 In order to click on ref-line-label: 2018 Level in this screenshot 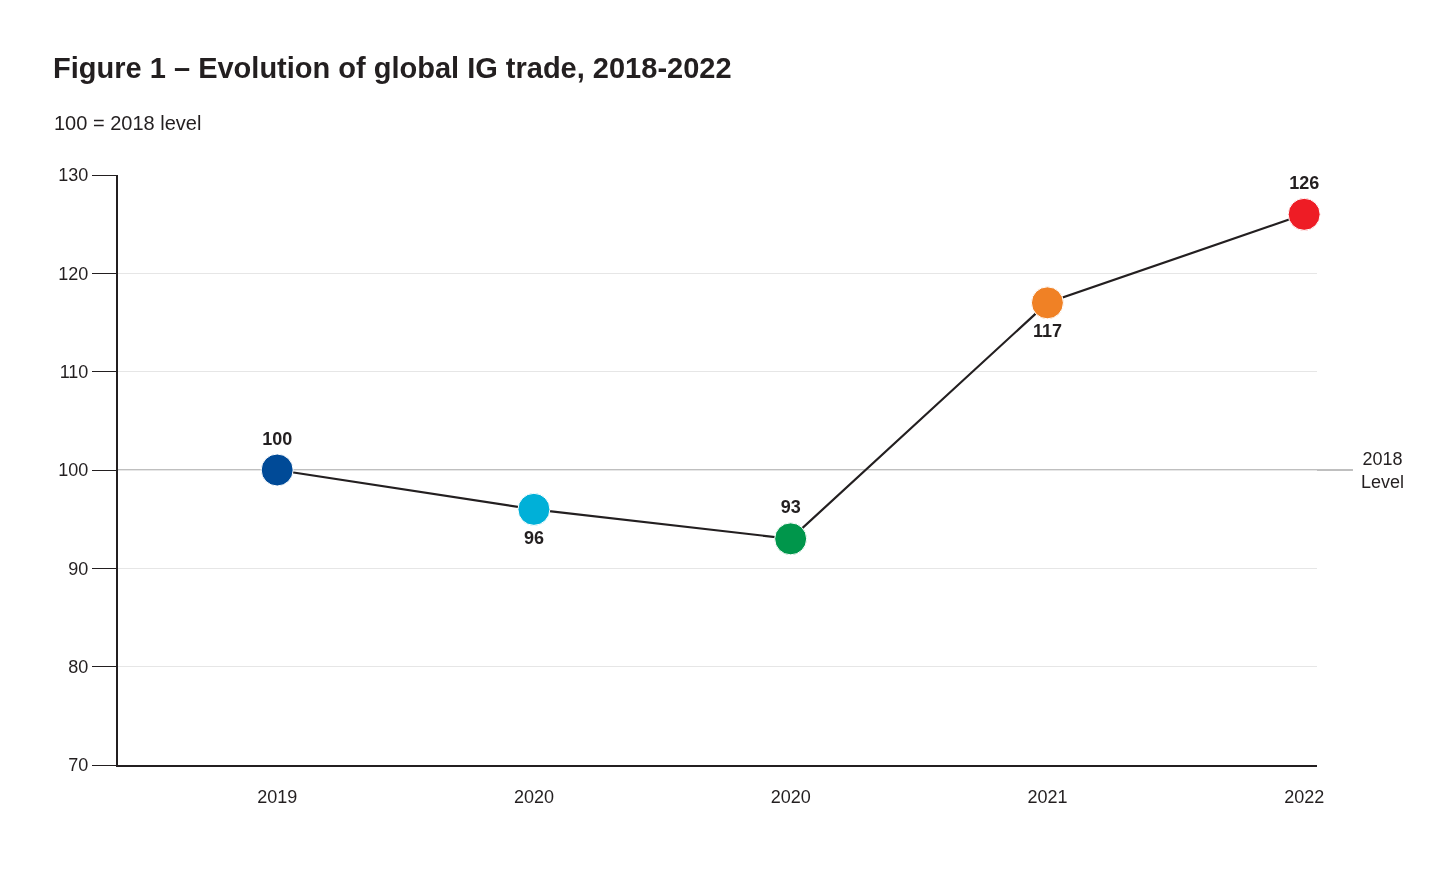, I will do `click(1383, 471)`.